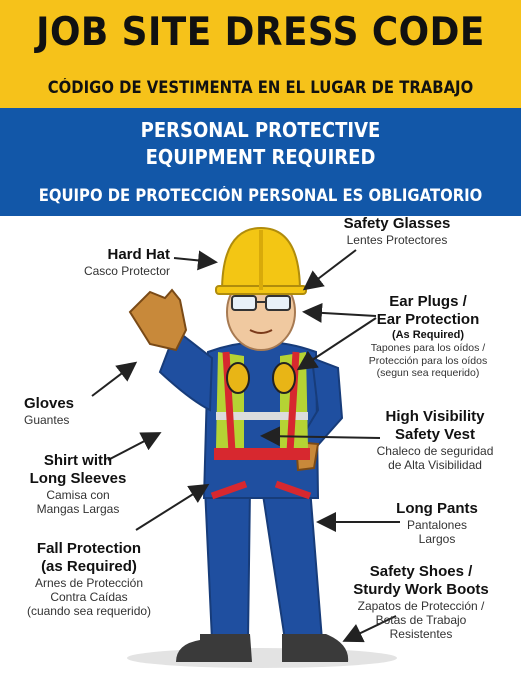  What do you see at coordinates (78, 478) in the screenshot?
I see `label-shirt-en2: Long Sleeves` at bounding box center [78, 478].